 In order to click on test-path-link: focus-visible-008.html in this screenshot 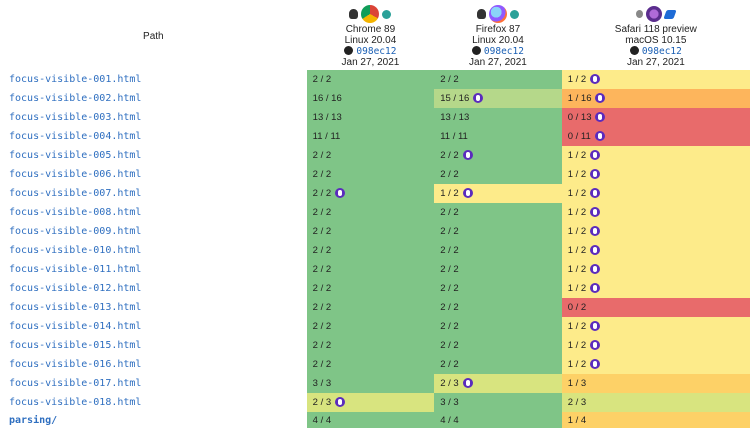, I will do `click(75, 212)`.